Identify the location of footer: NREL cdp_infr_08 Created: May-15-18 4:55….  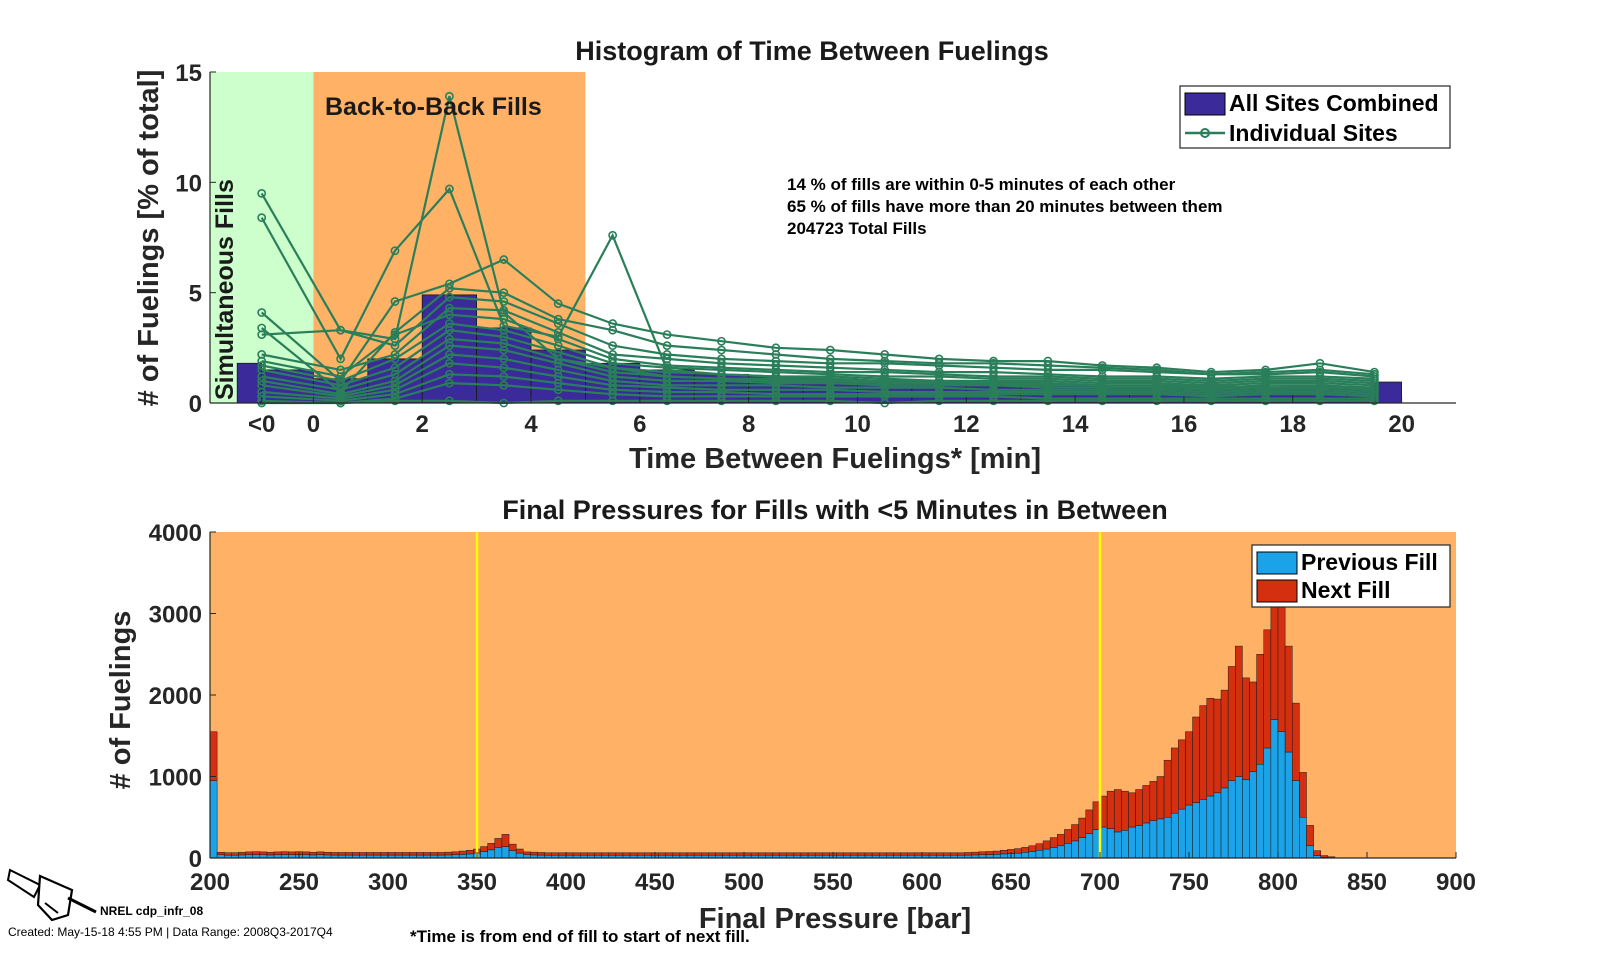
(378, 907).